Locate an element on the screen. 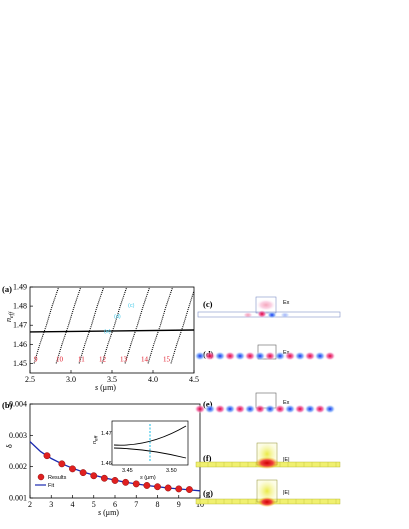 The width and height of the screenshot is (409, 529). panel-a-x-ticks: 2.5 3.0 3.5 4.0 4.5 is located at coordinates (112, 377).